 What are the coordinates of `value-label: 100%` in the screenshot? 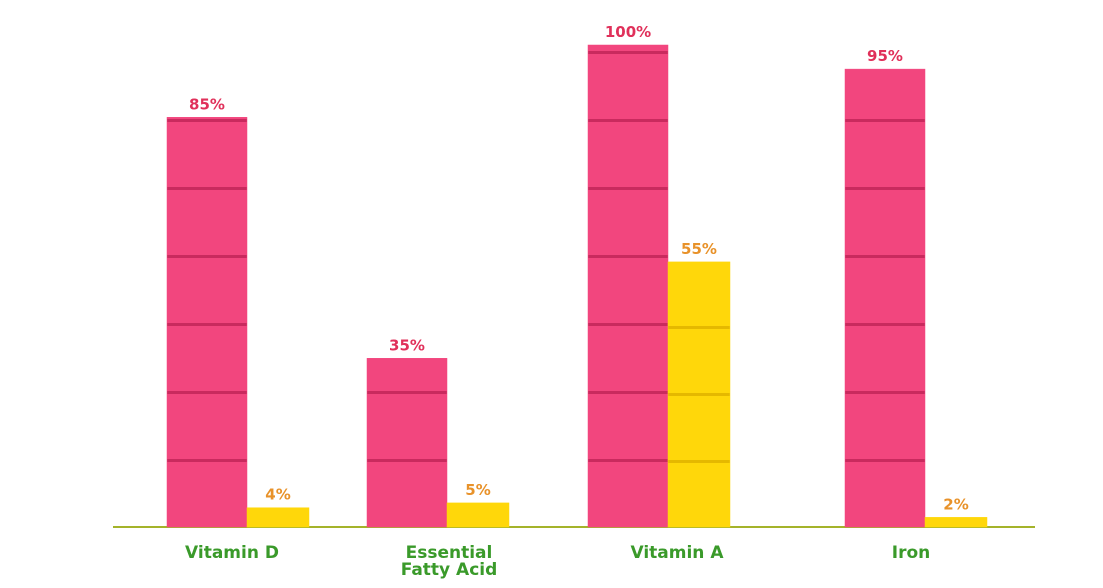 It's located at (628, 32).